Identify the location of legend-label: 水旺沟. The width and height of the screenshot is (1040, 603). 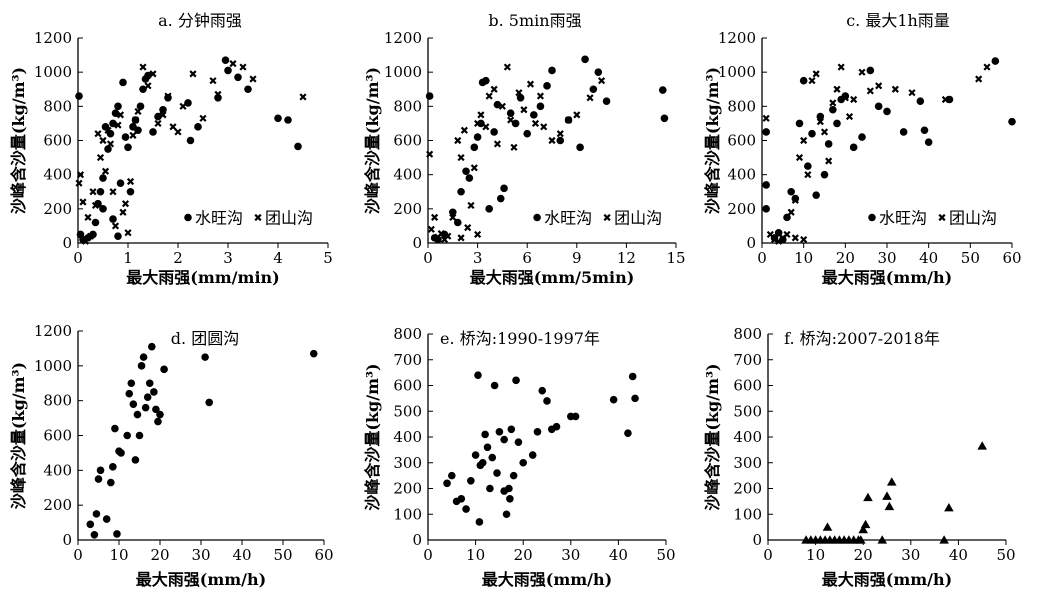
(903, 218).